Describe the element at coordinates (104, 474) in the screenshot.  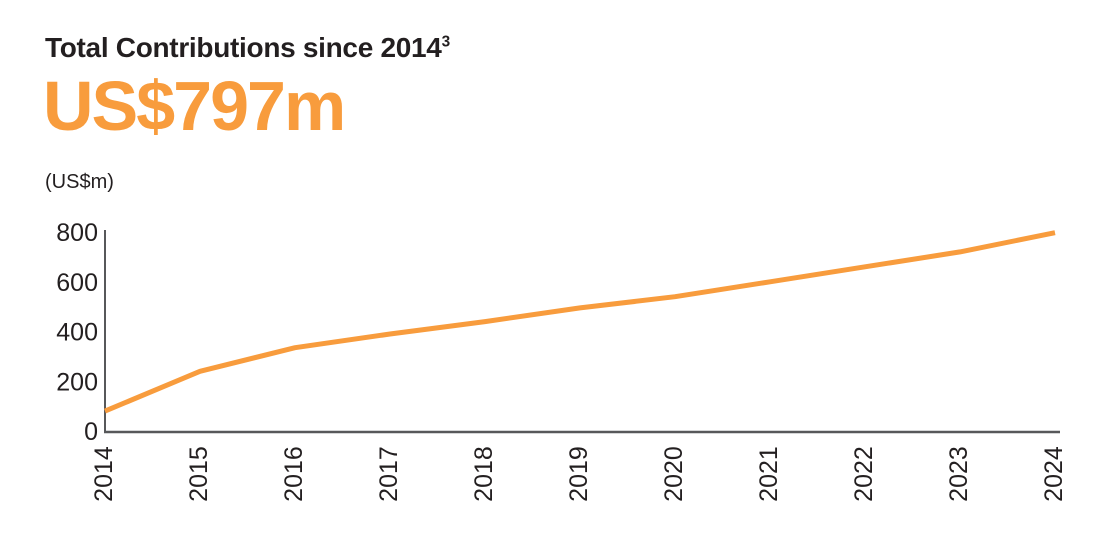
I see `x-tick-label: 2014` at that location.